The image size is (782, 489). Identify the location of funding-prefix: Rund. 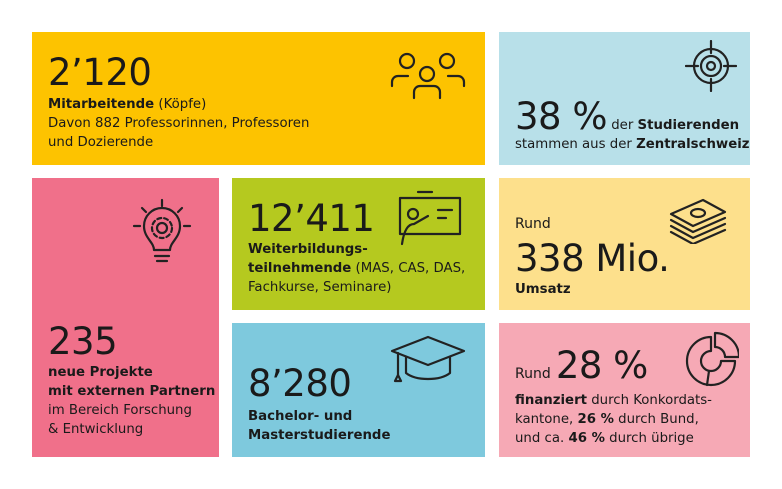
(533, 374).